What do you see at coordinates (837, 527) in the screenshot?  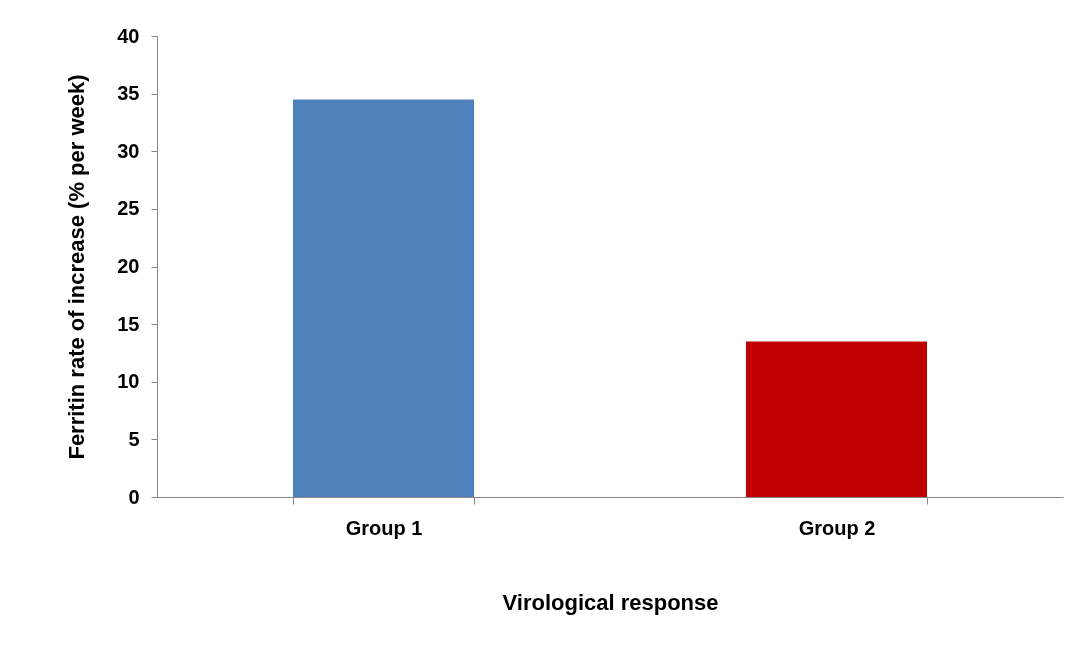 I see `x-tick-label: Group 2` at bounding box center [837, 527].